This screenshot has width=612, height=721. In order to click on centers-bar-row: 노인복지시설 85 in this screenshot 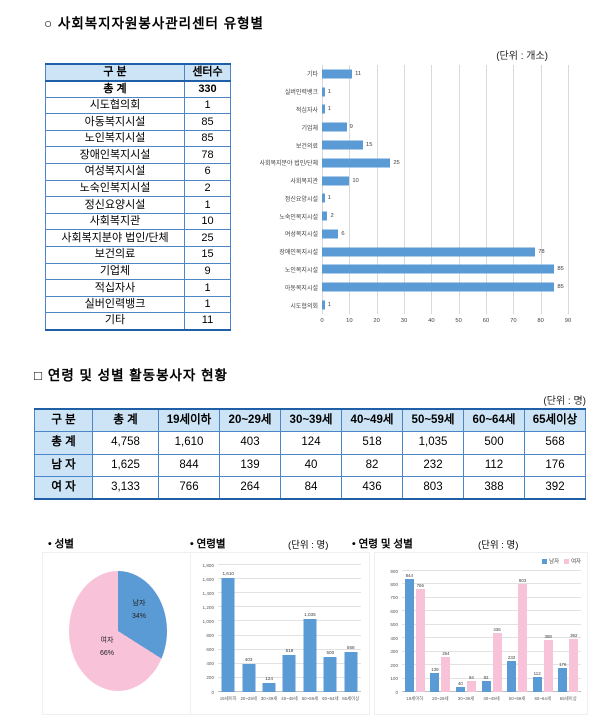, I will do `click(412, 270)`.